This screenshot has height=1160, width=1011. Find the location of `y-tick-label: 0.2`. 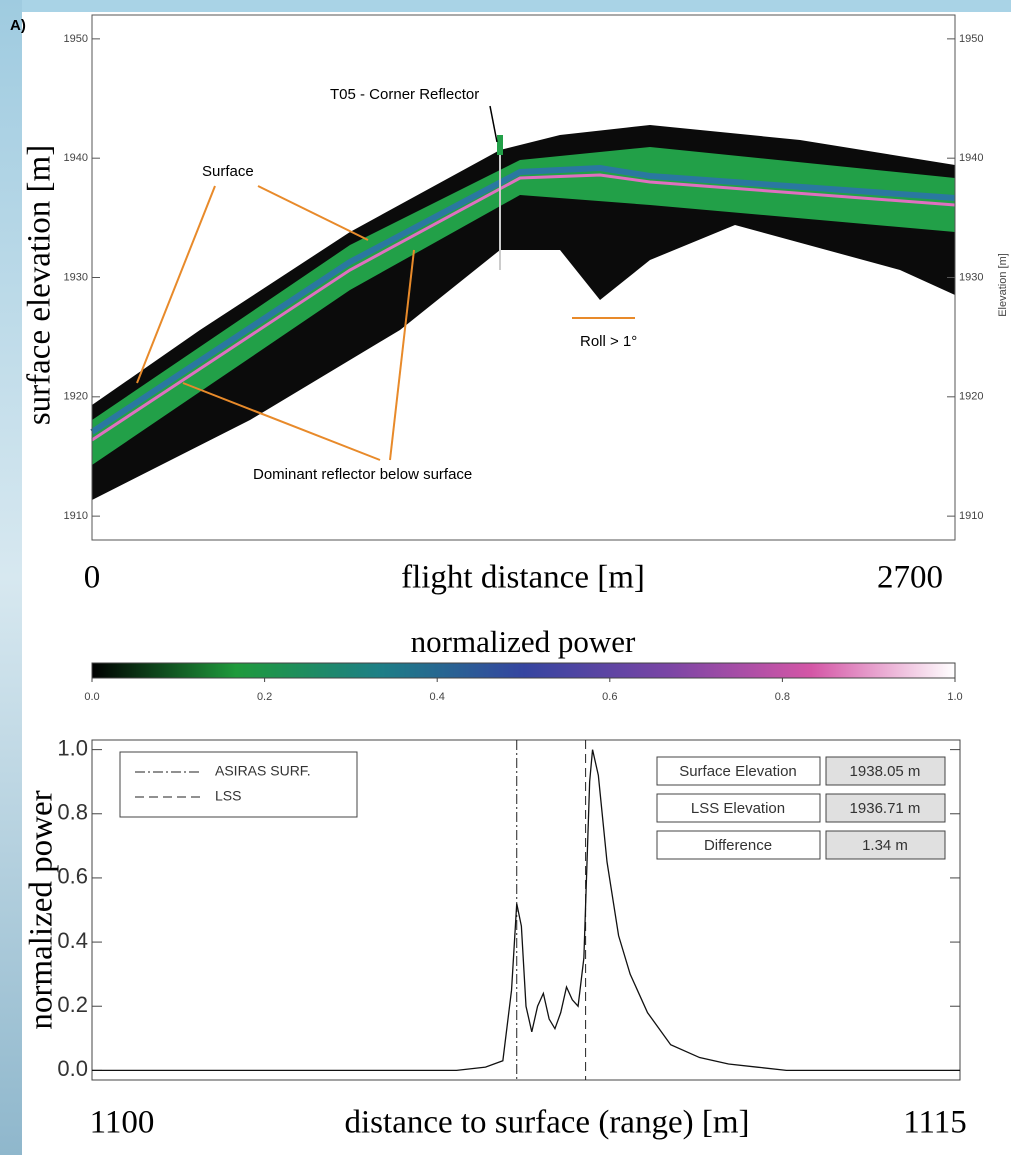

y-tick-label: 0.2 is located at coordinates (72, 1004).